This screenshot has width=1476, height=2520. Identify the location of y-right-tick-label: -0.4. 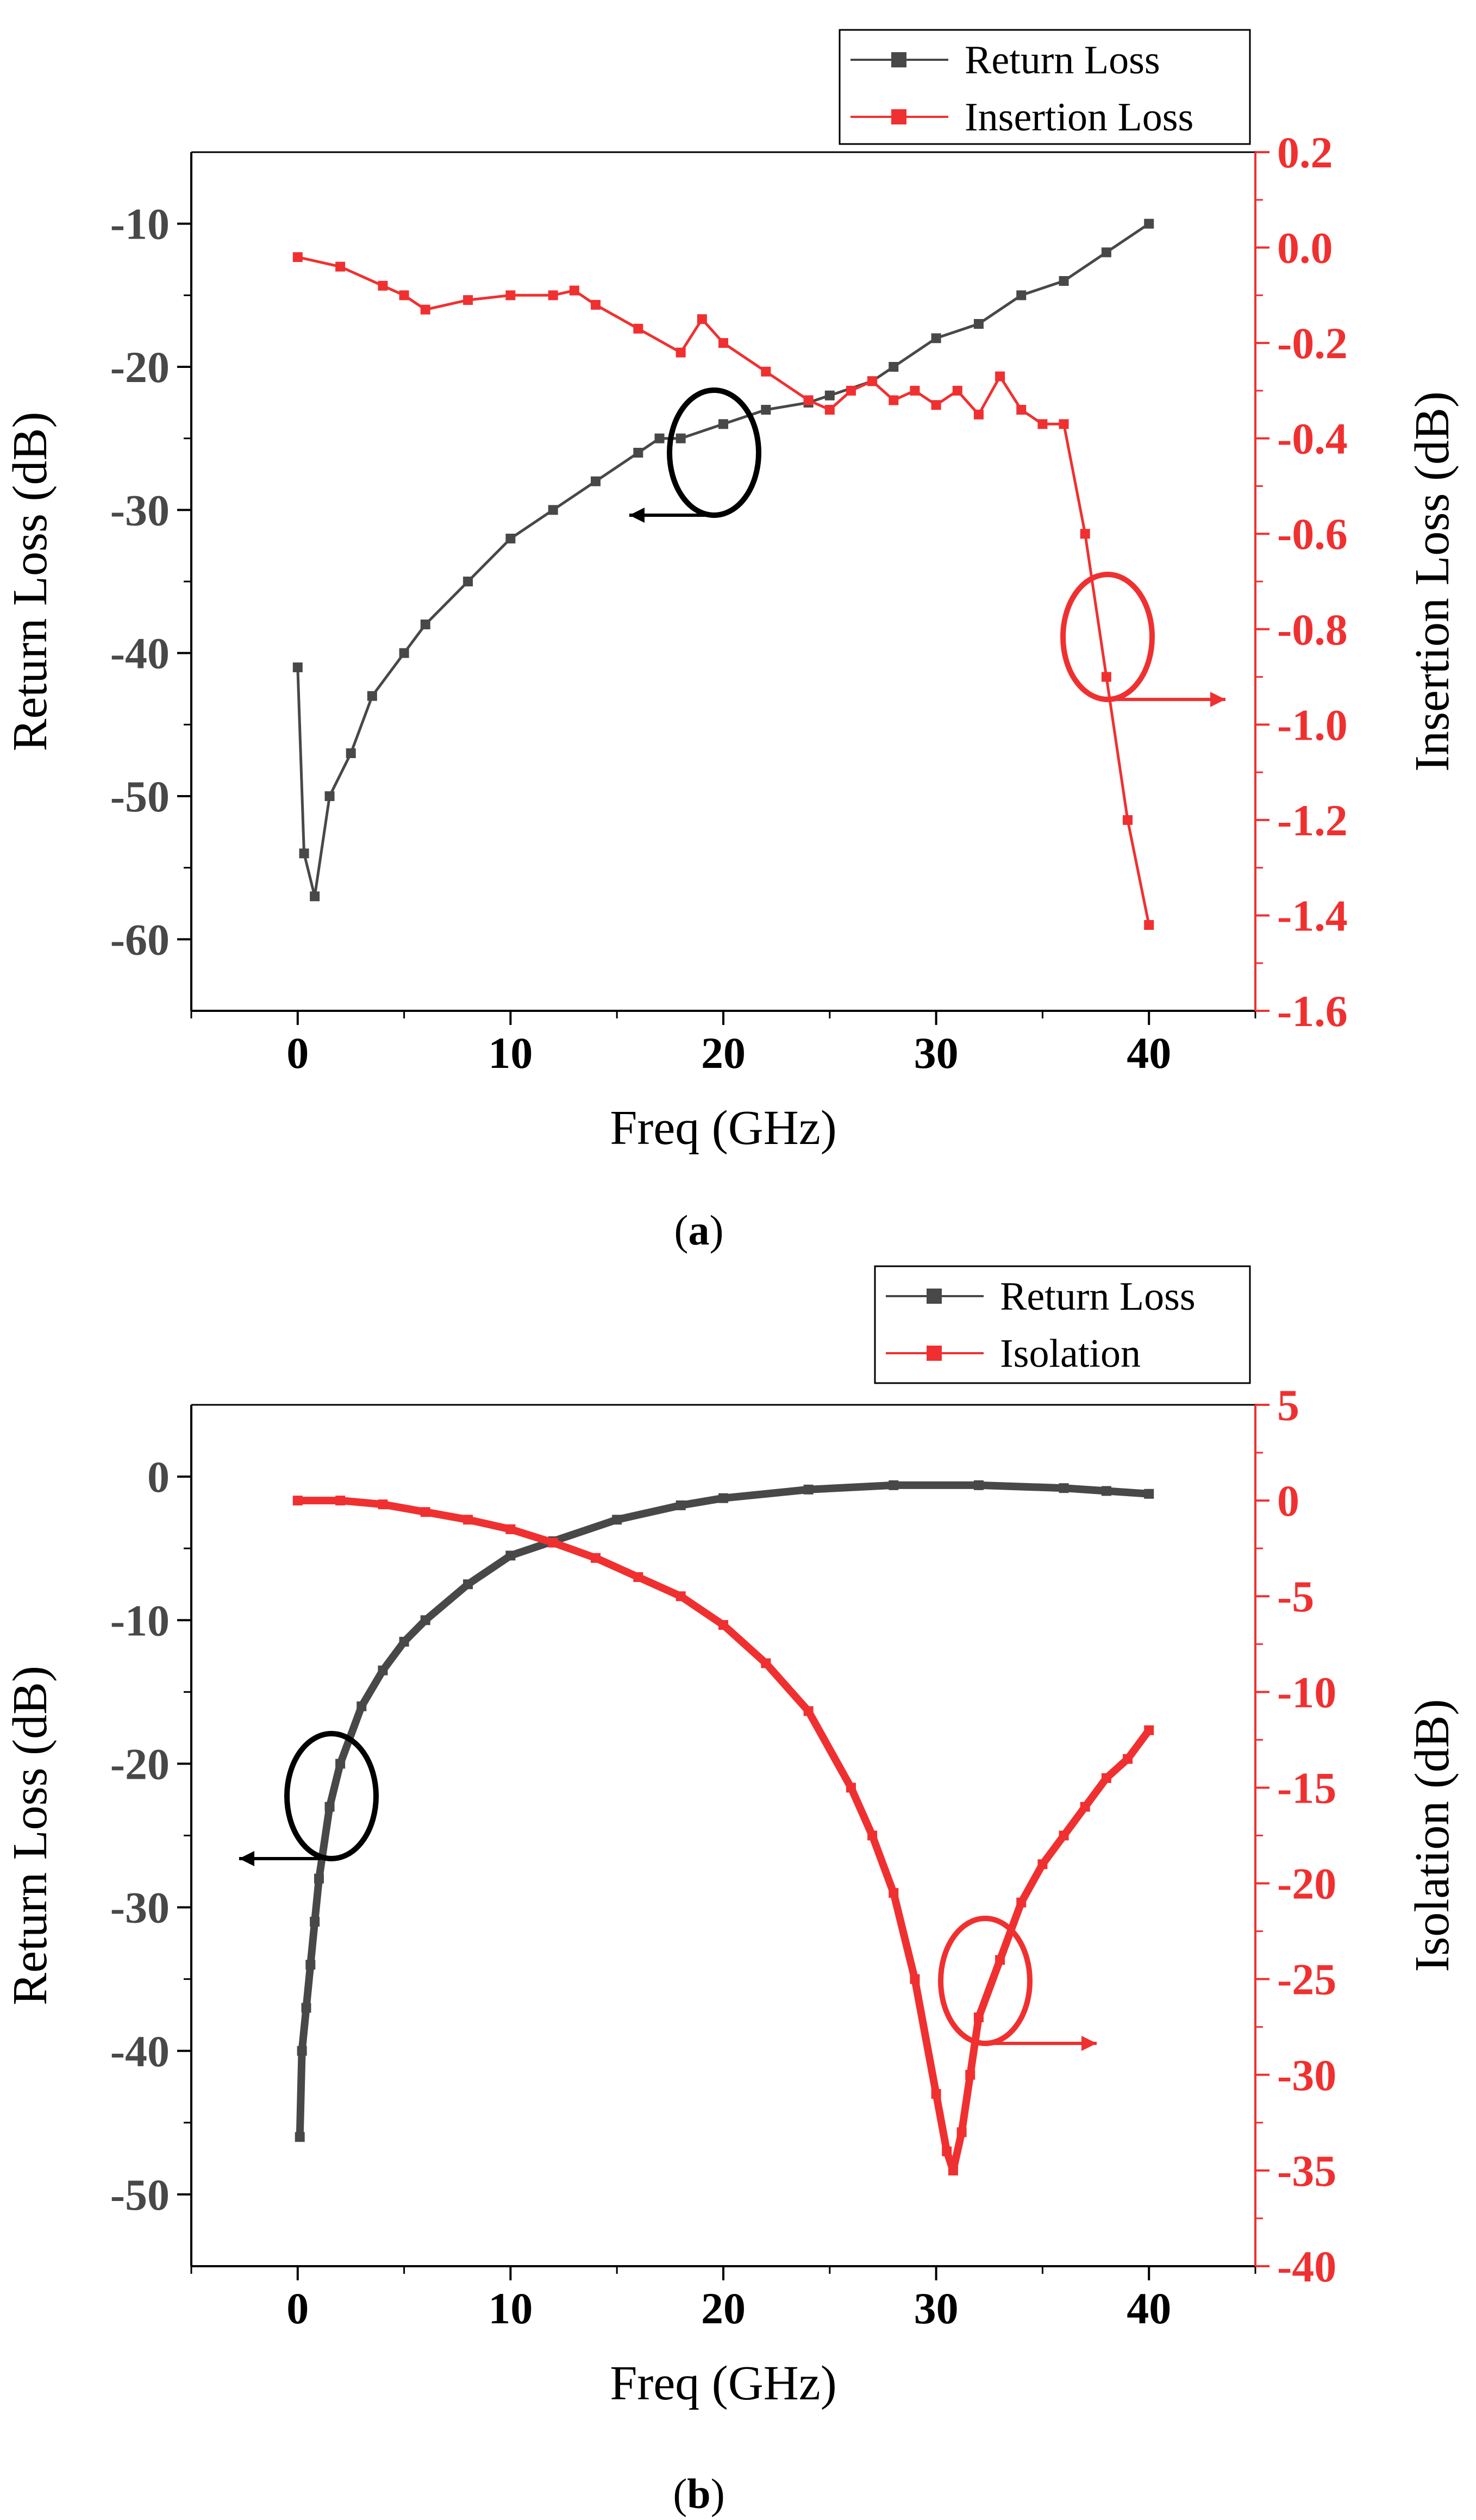
(1312, 439).